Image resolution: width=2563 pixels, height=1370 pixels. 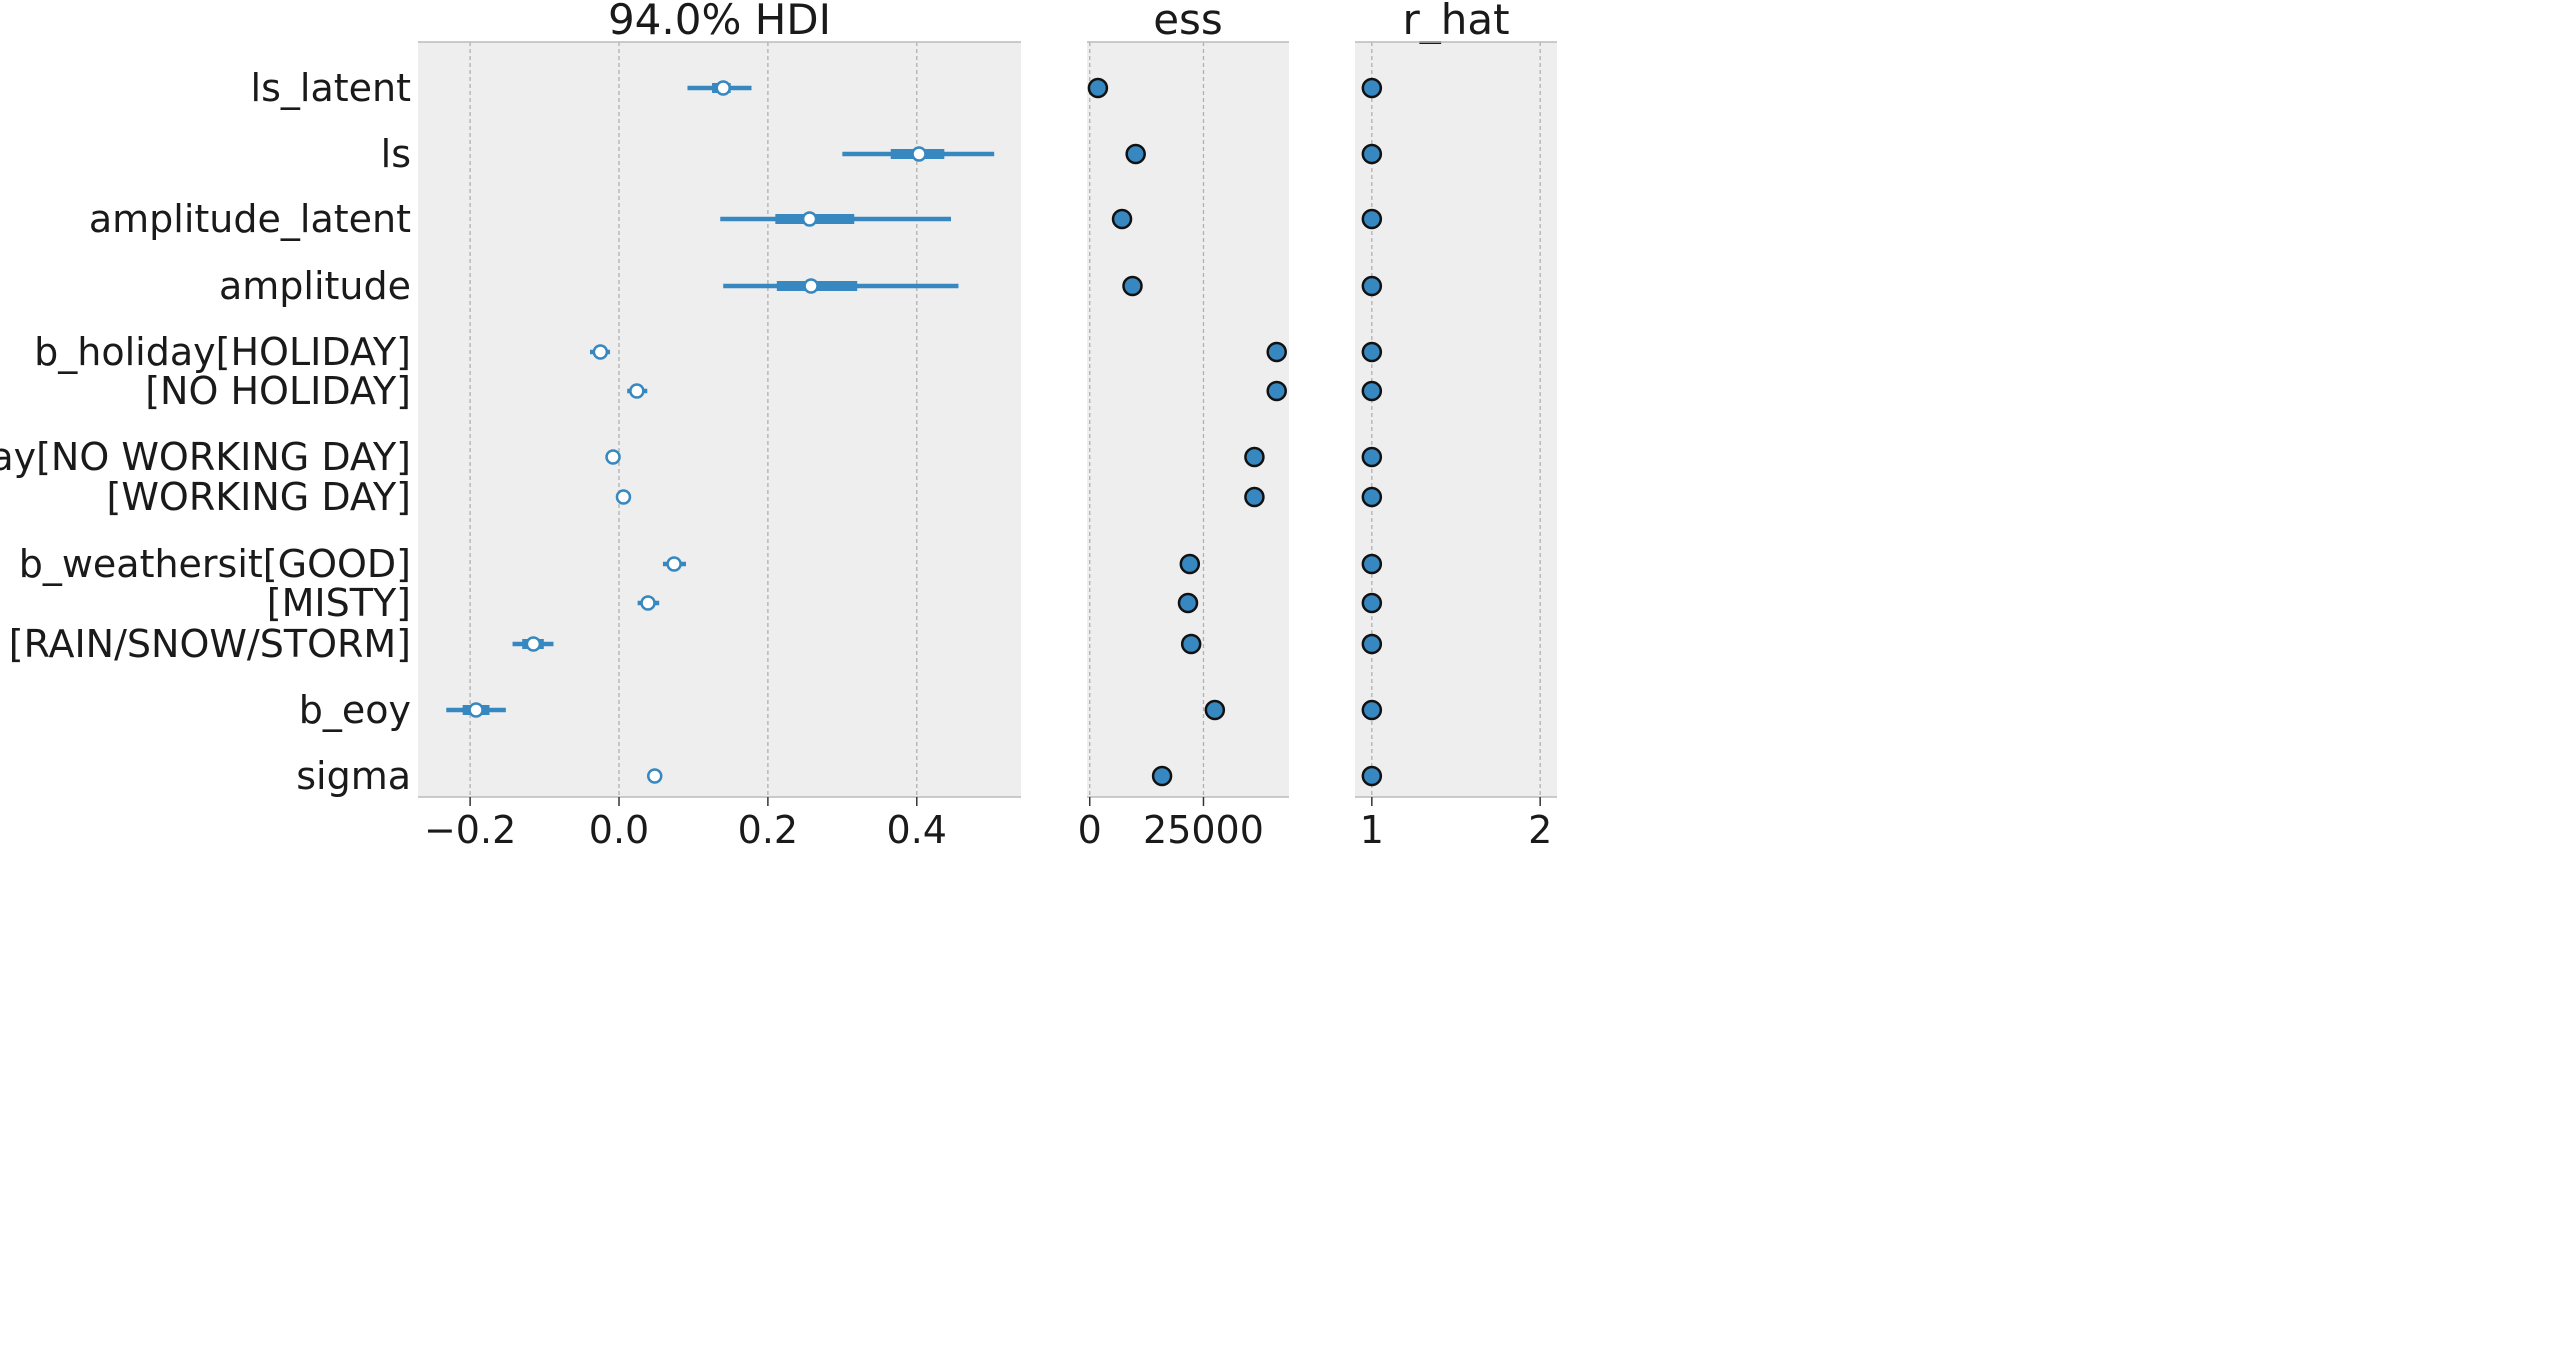 I want to click on parameter-label: ls_latent, so click(x=331, y=88).